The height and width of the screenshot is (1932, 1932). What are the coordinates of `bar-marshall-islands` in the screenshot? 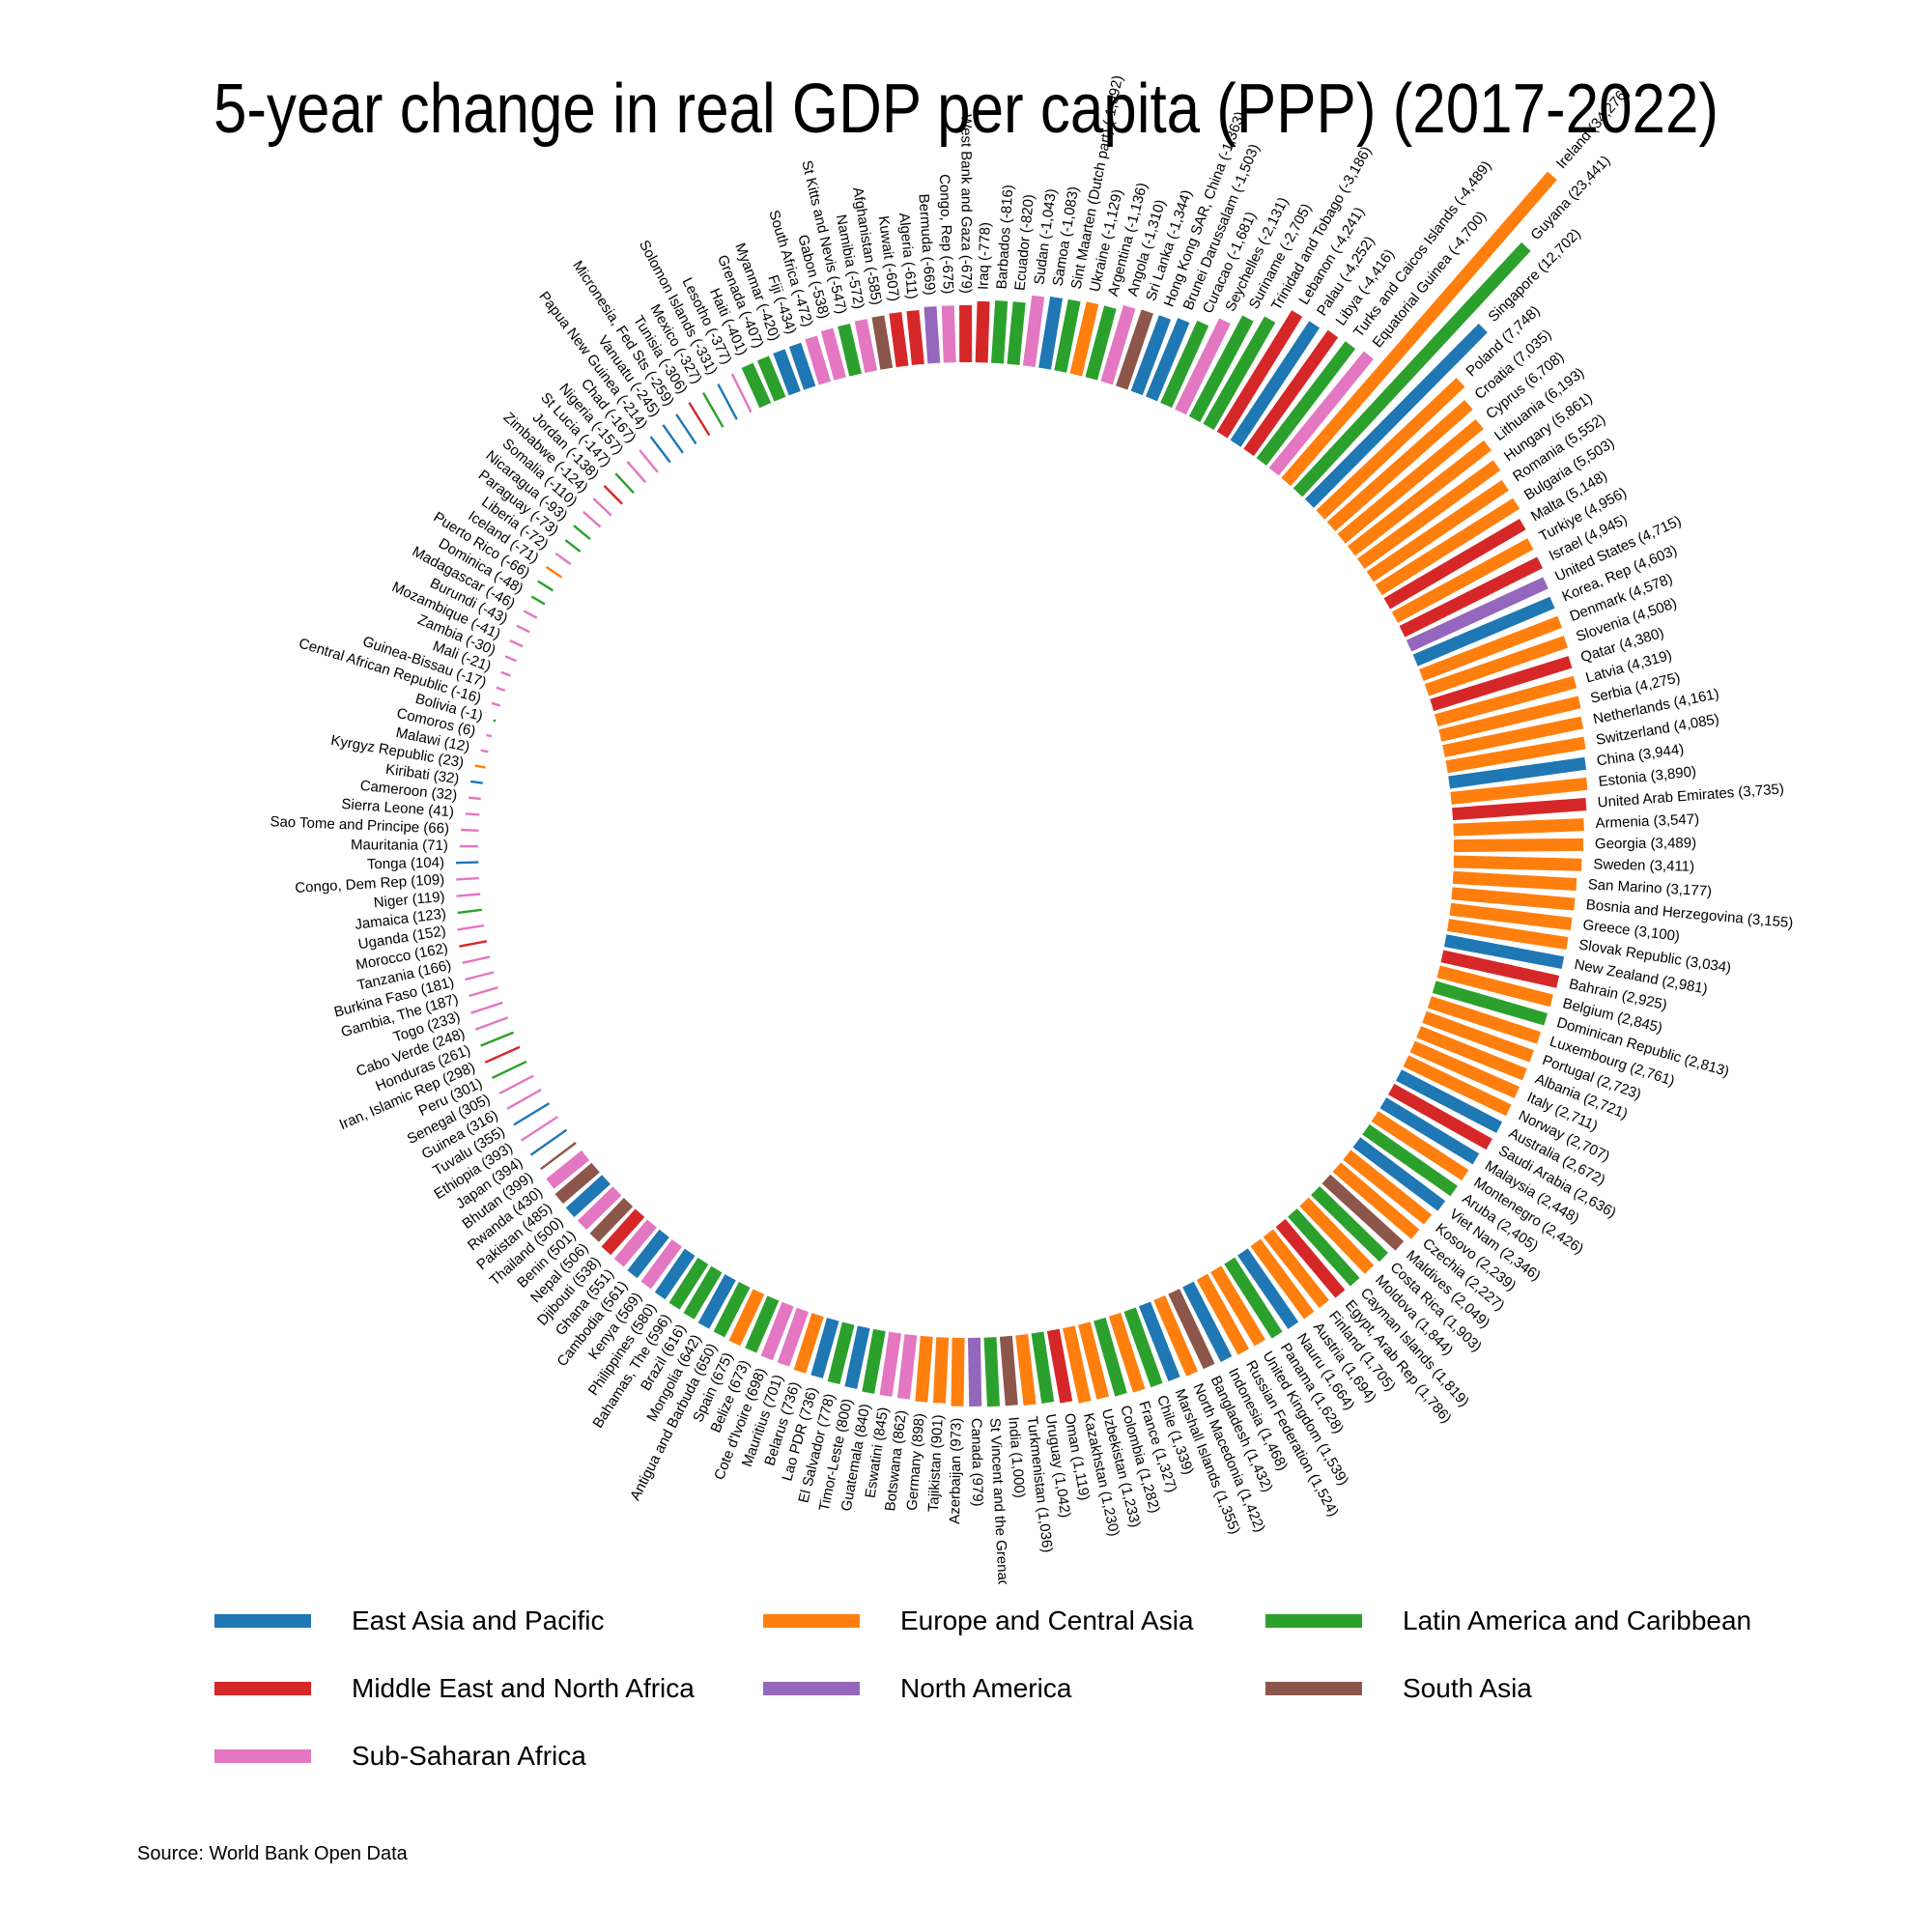 It's located at (1159, 1341).